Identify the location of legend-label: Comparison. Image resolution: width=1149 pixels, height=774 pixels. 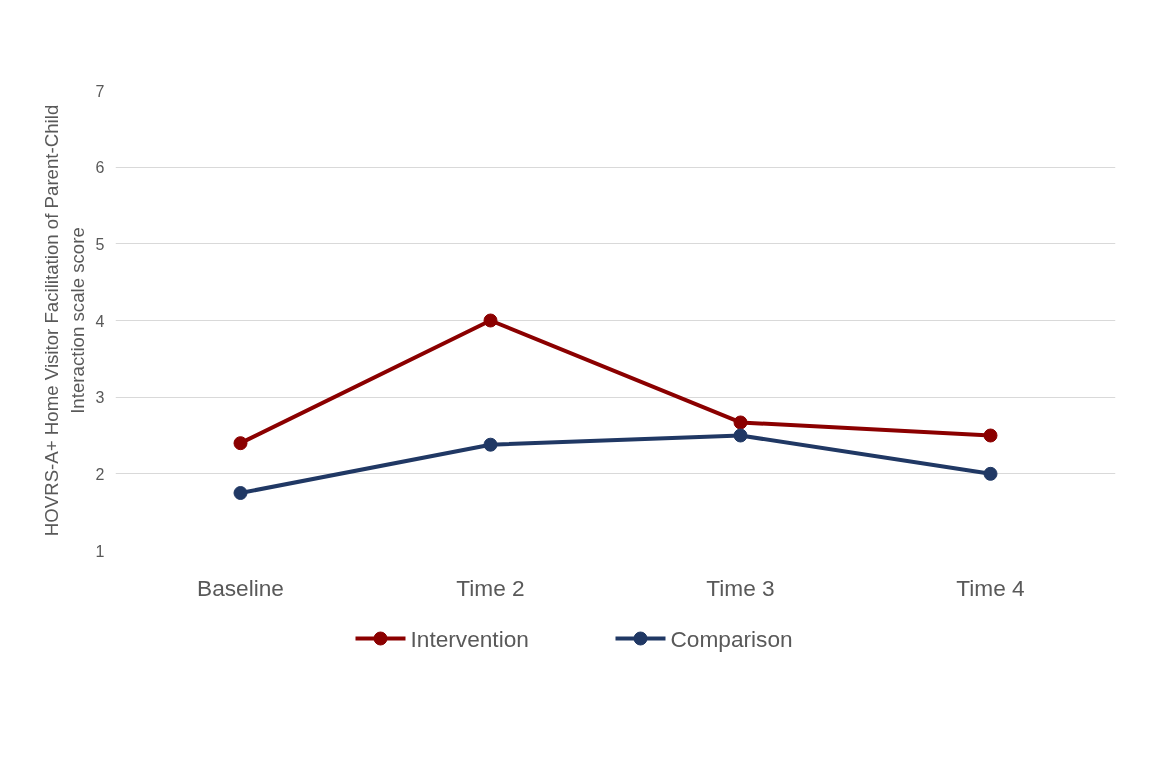
(731, 638).